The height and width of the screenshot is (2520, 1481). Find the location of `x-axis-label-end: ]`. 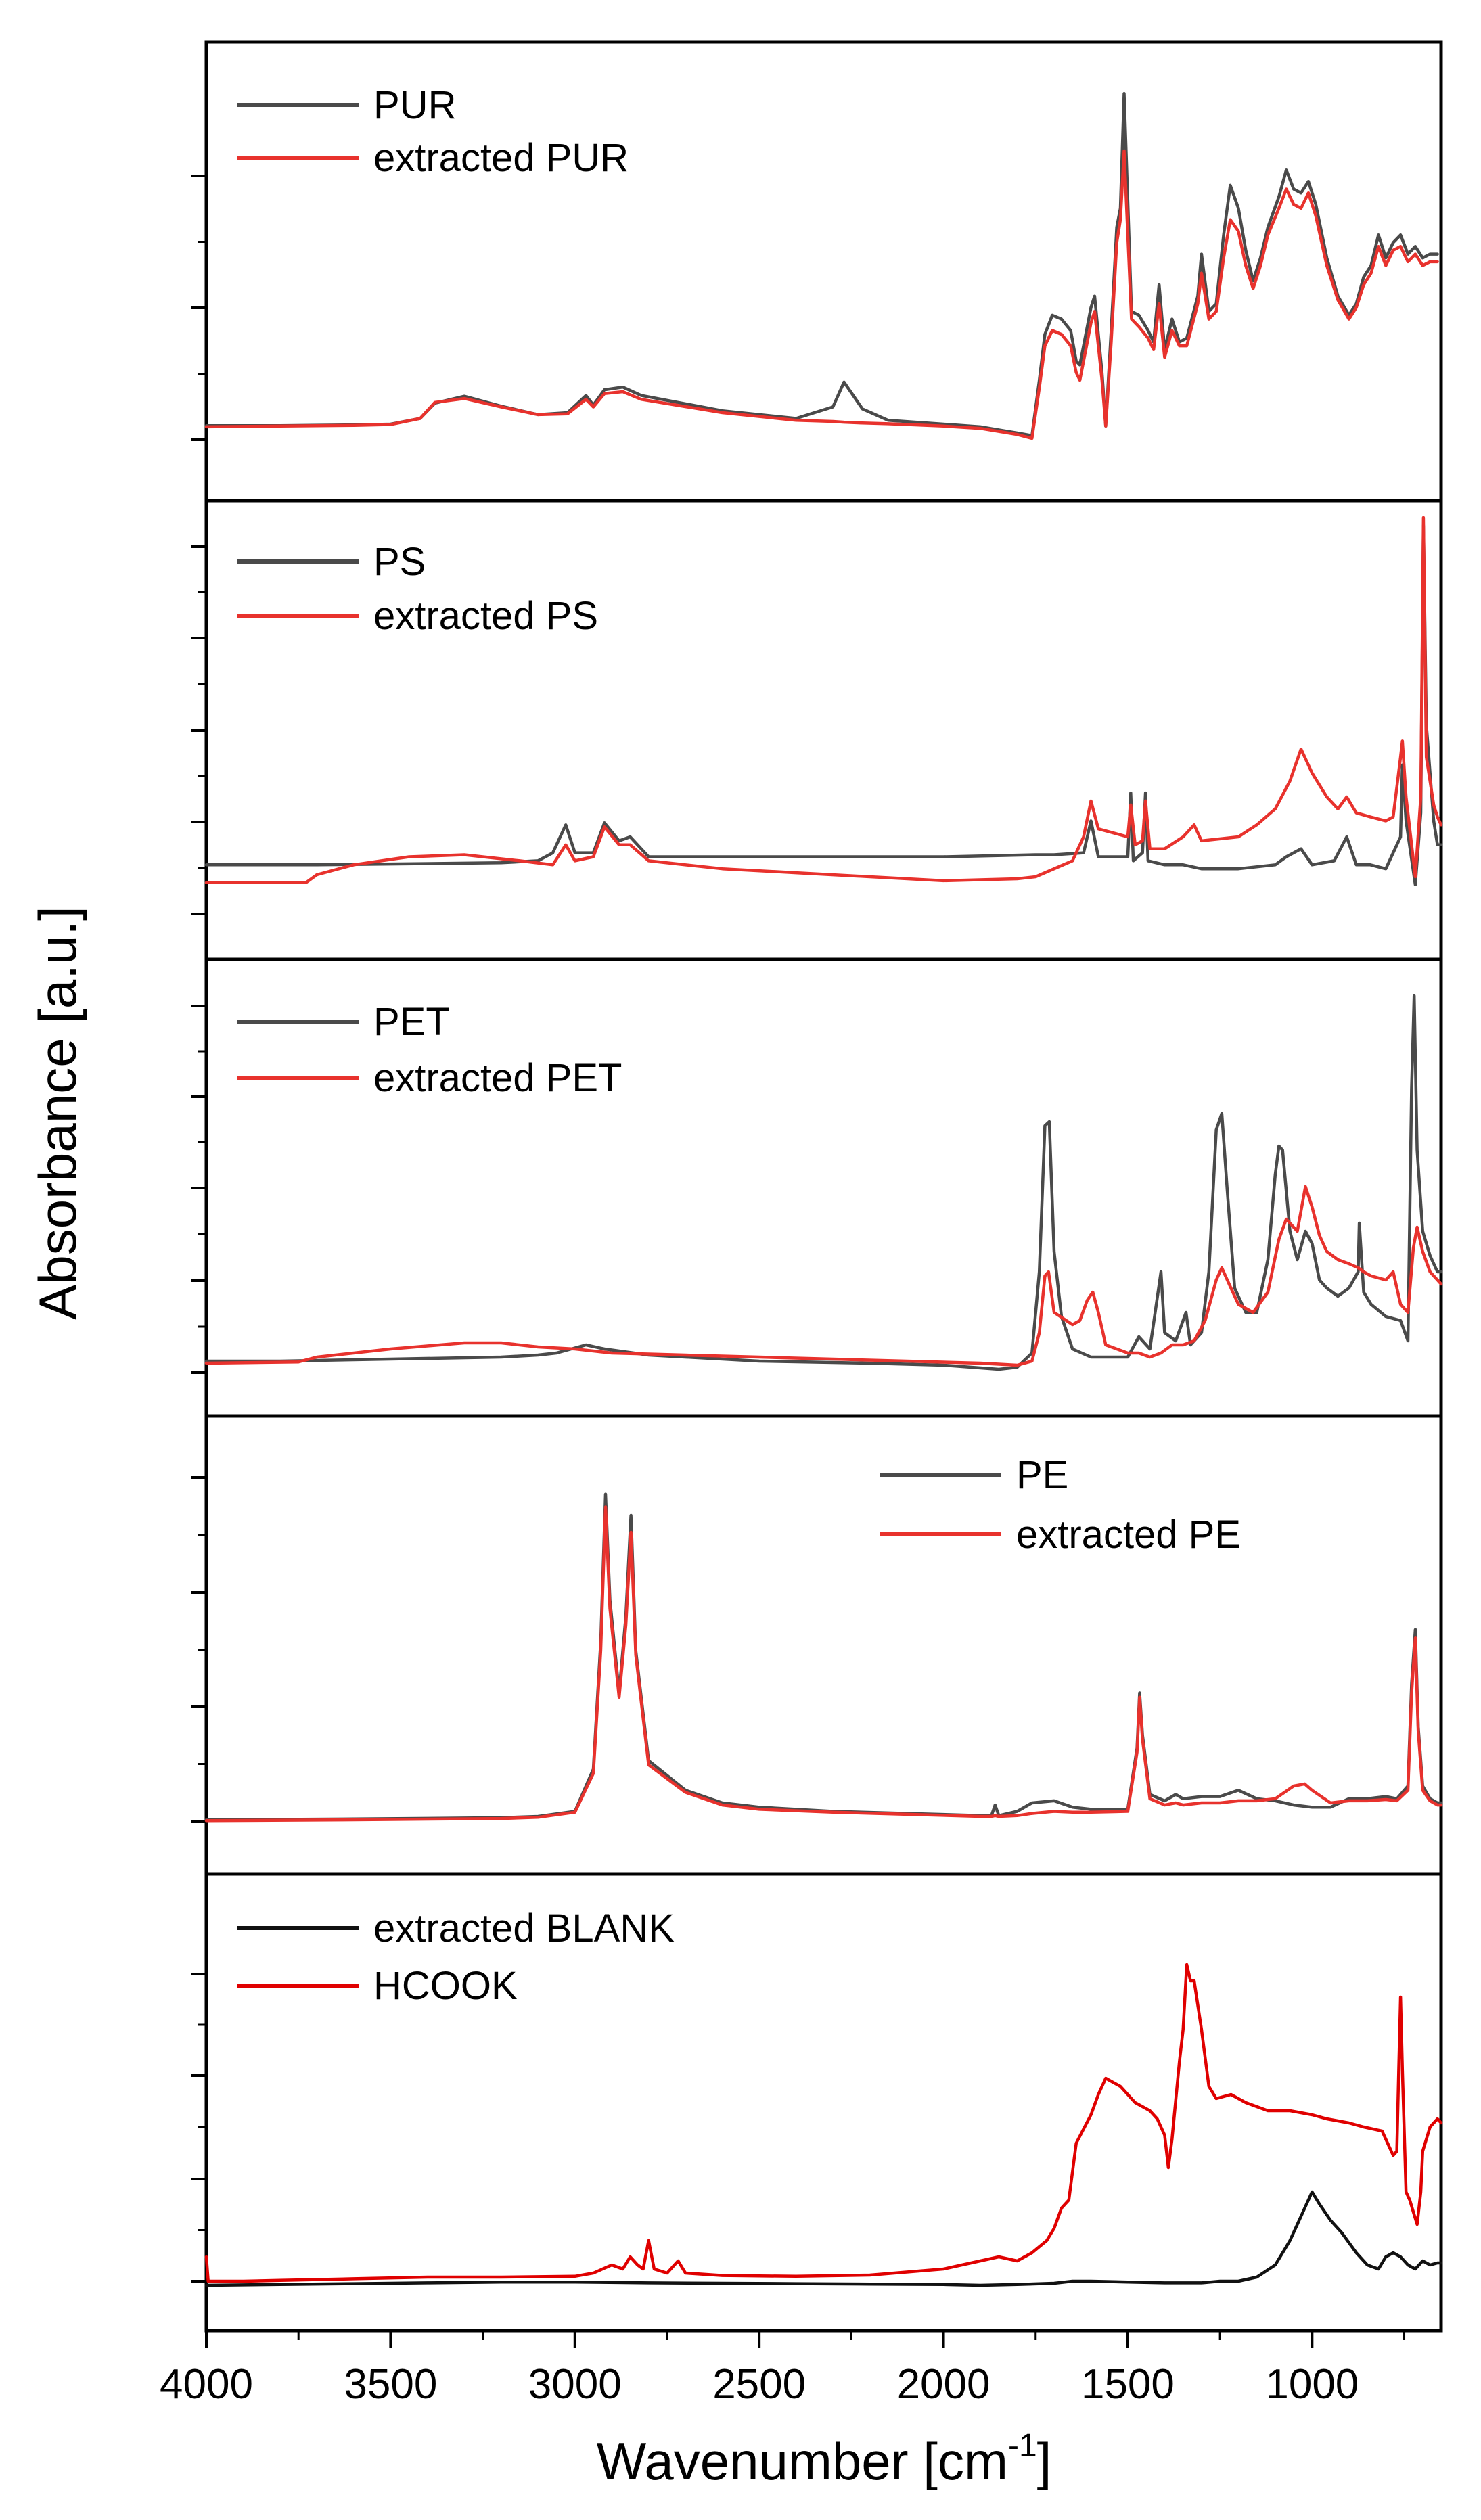

x-axis-label-end: ] is located at coordinates (1044, 2461).